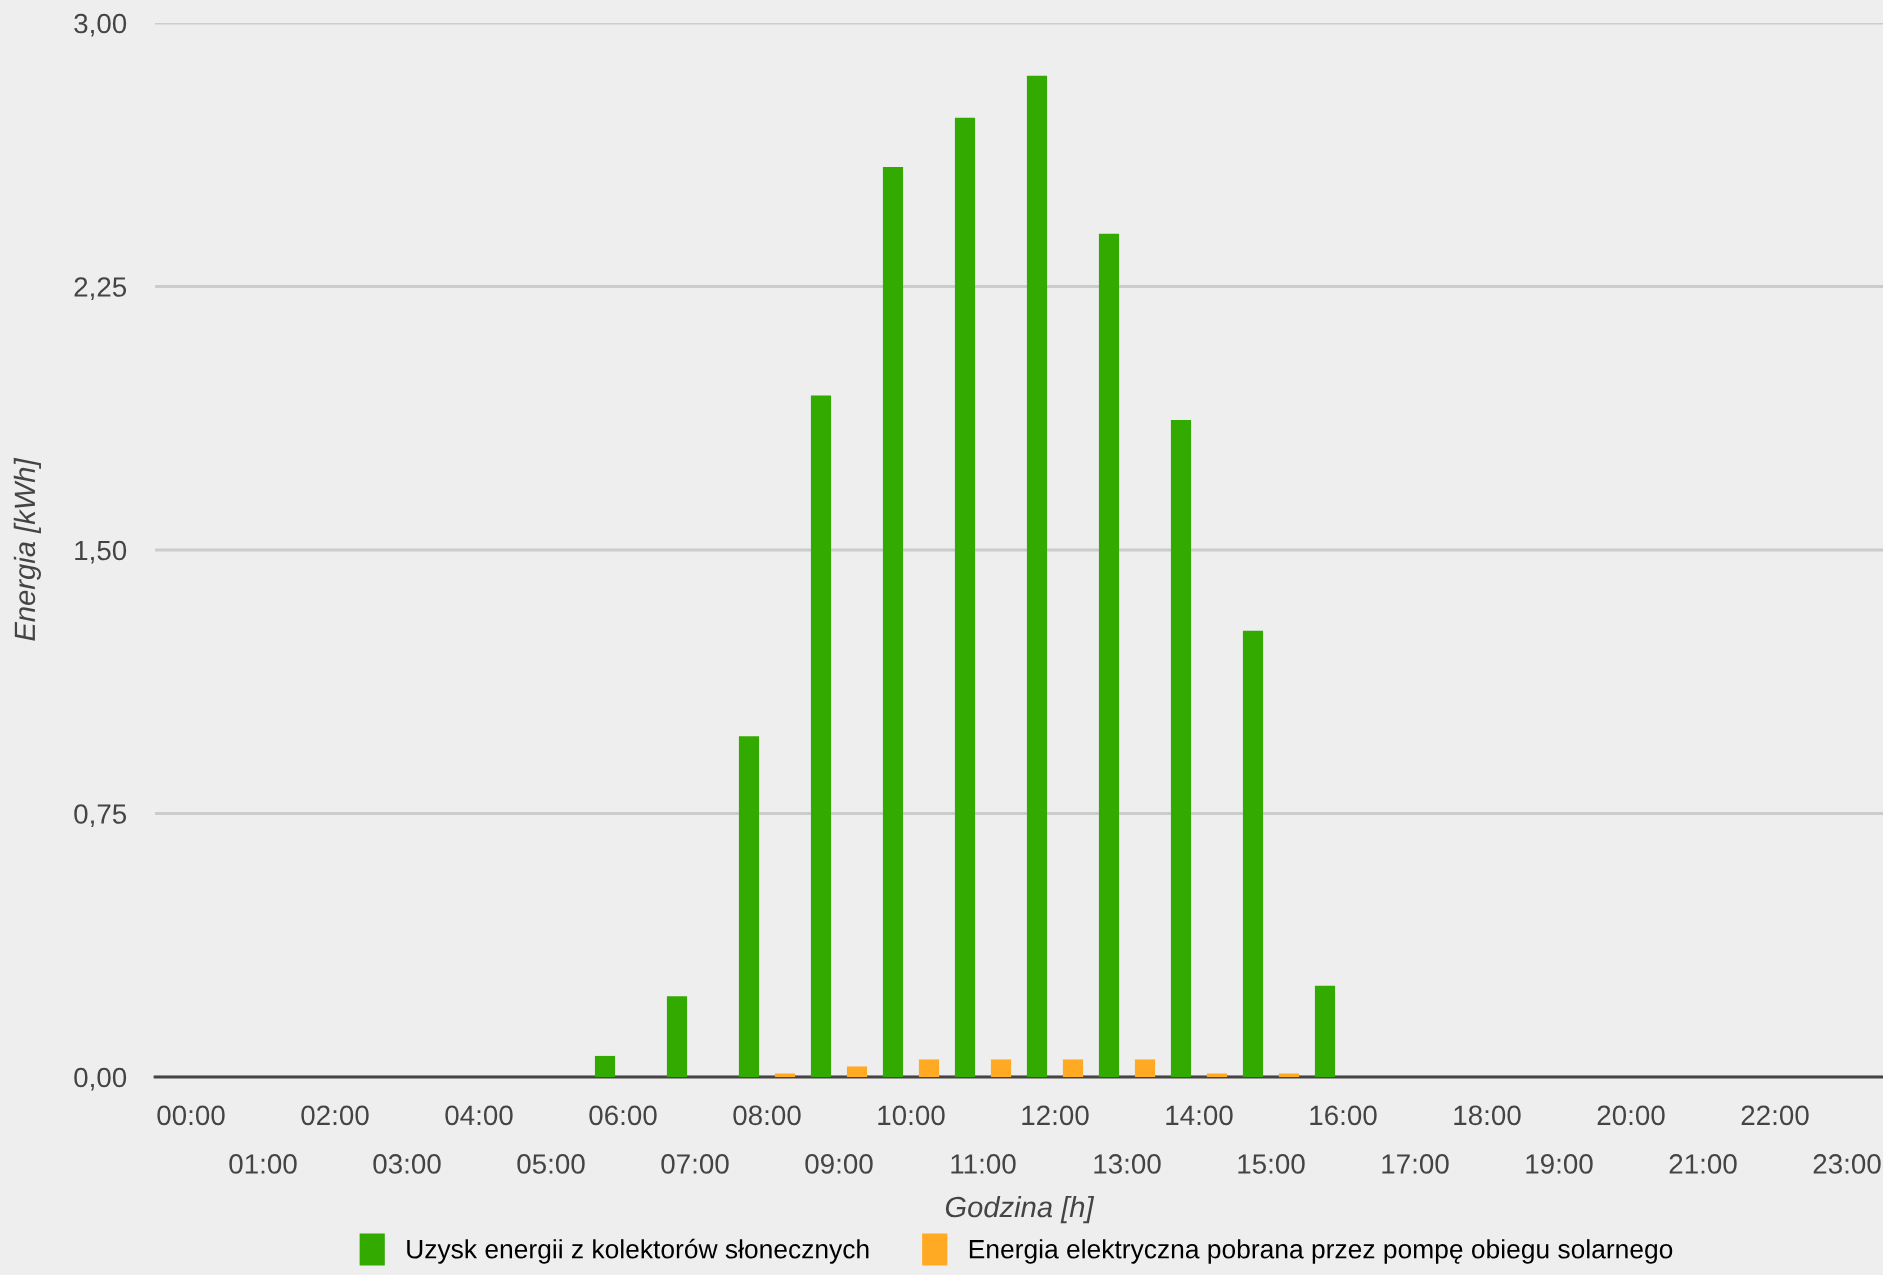  What do you see at coordinates (911, 1115) in the screenshot?
I see `x-tick-label: 10:00` at bounding box center [911, 1115].